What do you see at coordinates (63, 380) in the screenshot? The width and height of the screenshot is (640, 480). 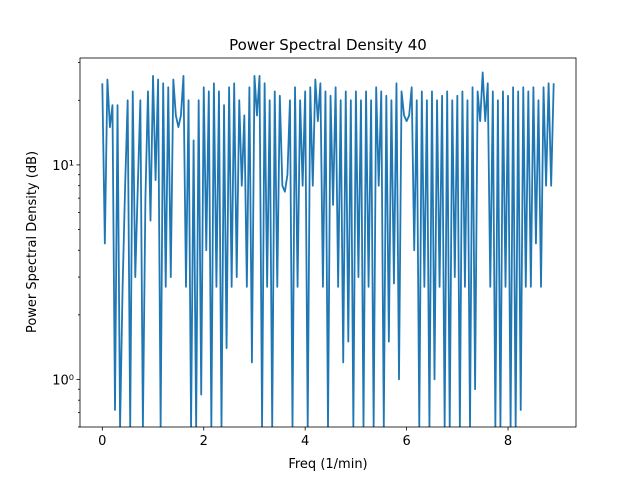 I see `y-tick-label: 10⁰` at bounding box center [63, 380].